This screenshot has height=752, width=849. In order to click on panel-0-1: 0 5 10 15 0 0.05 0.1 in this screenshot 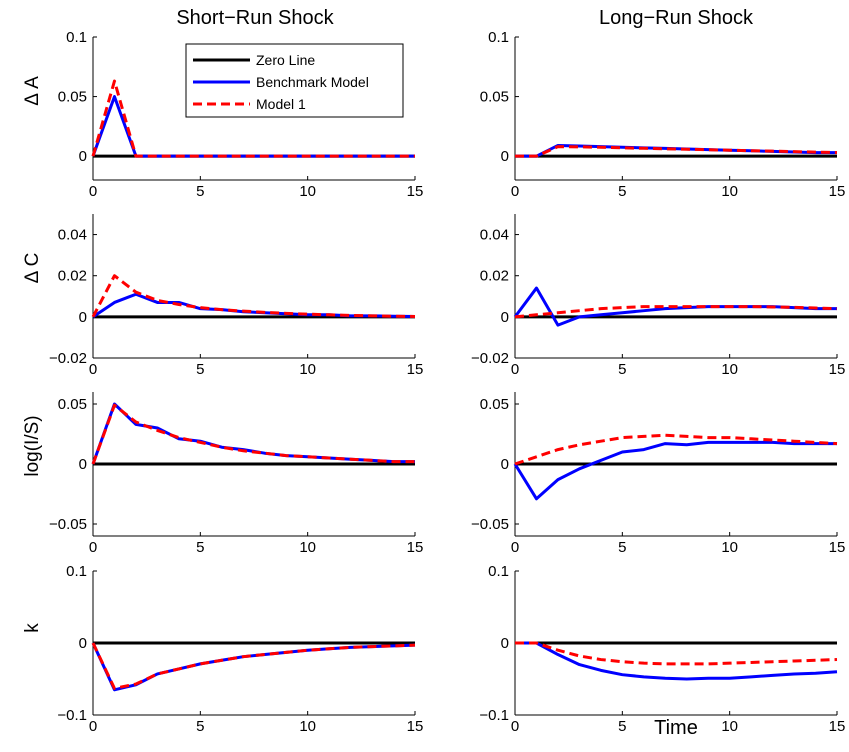, I will do `click(663, 114)`.